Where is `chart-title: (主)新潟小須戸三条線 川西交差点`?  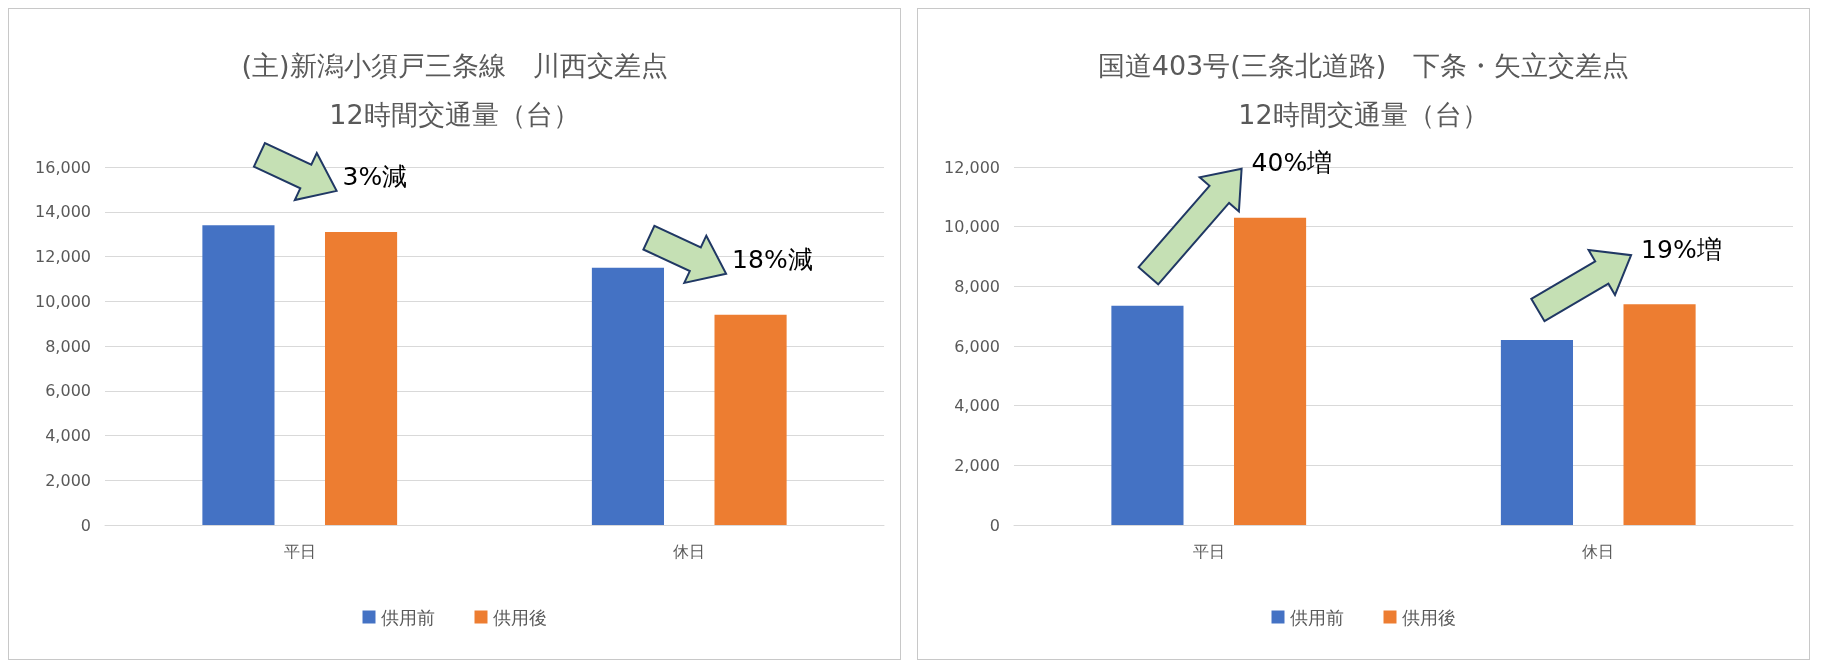
chart-title: (主)新潟小須戸三条線 川西交差点 is located at coordinates (454, 65).